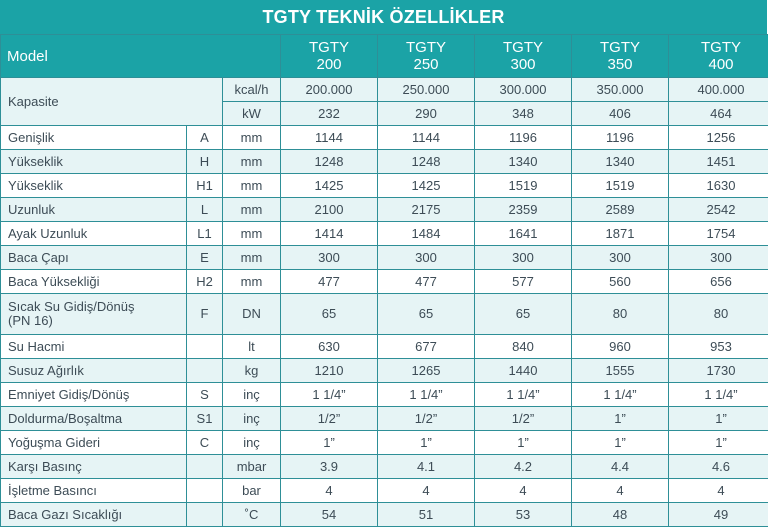 The width and height of the screenshot is (768, 527). I want to click on row-label-text: Genişlik, so click(31, 137).